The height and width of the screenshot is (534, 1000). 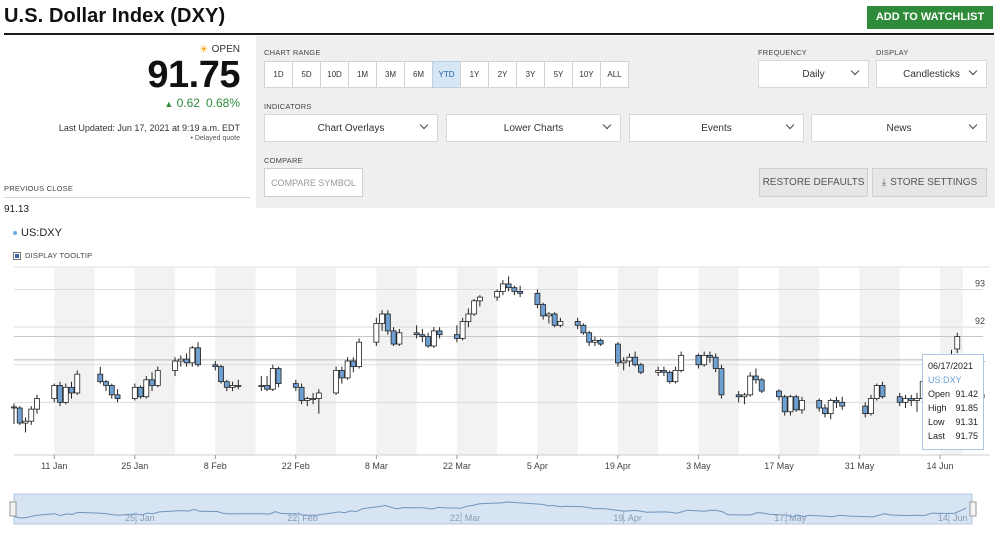 I want to click on range-button-5y: 5Y, so click(x=558, y=74).